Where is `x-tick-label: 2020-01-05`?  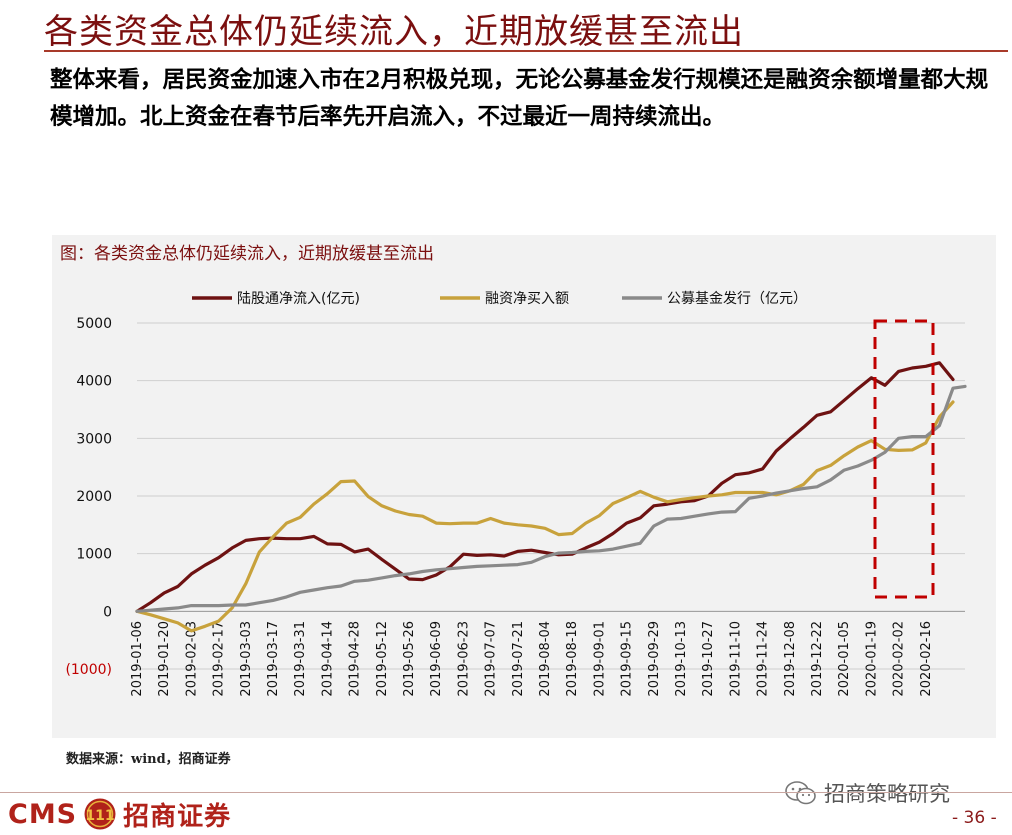 x-tick-label: 2020-01-05 is located at coordinates (844, 659).